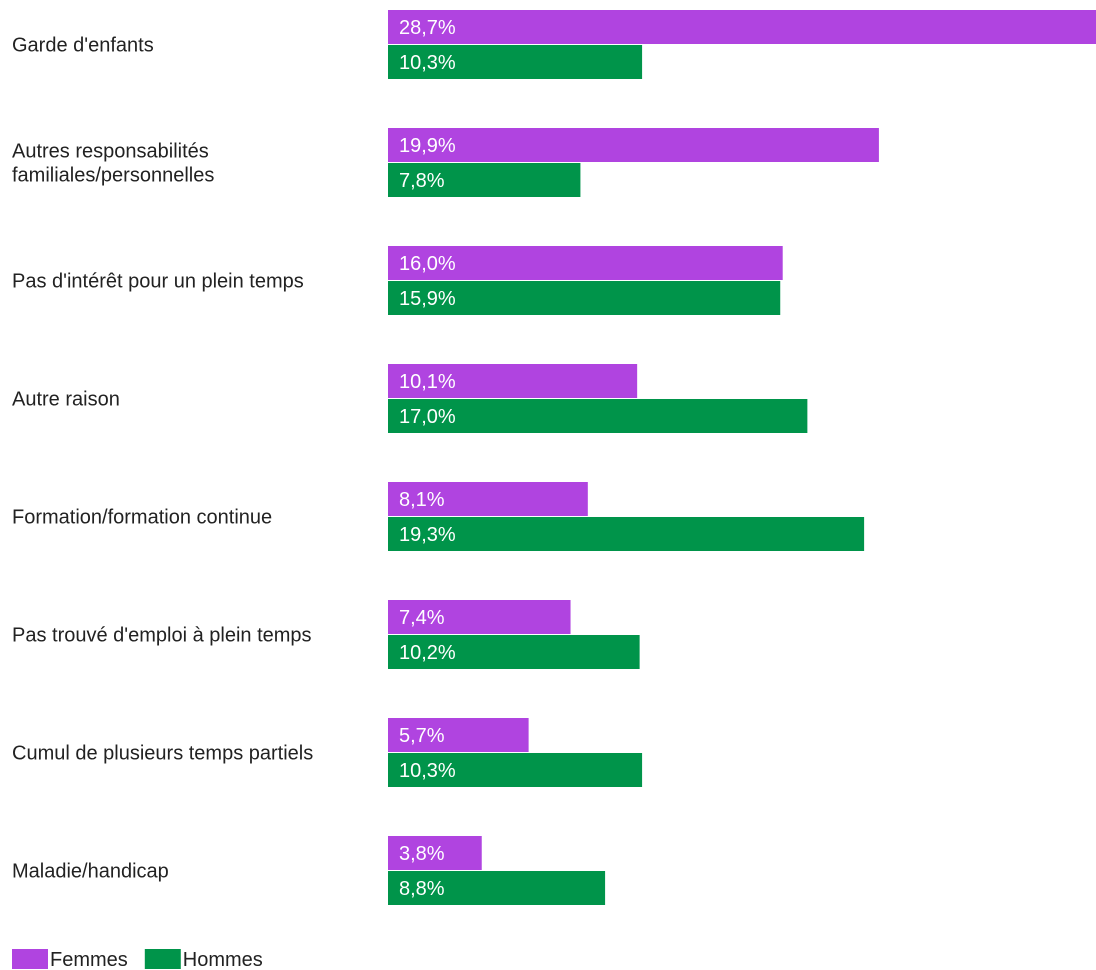 This screenshot has height=970, width=1096. I want to click on category-label-line: Pas trouvé d'emploi à plein temps, so click(162, 636).